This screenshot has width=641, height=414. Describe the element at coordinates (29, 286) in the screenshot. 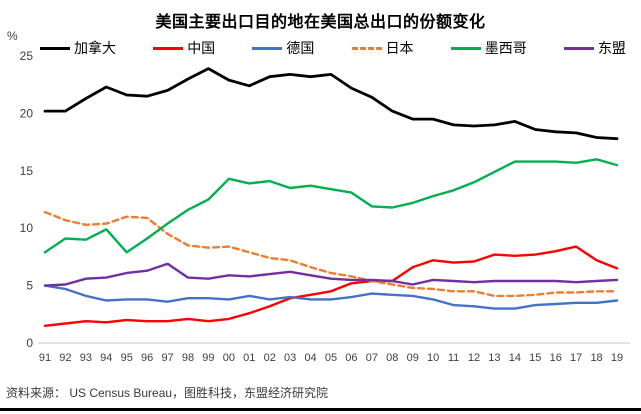

I see `y-tick-label: 5` at that location.